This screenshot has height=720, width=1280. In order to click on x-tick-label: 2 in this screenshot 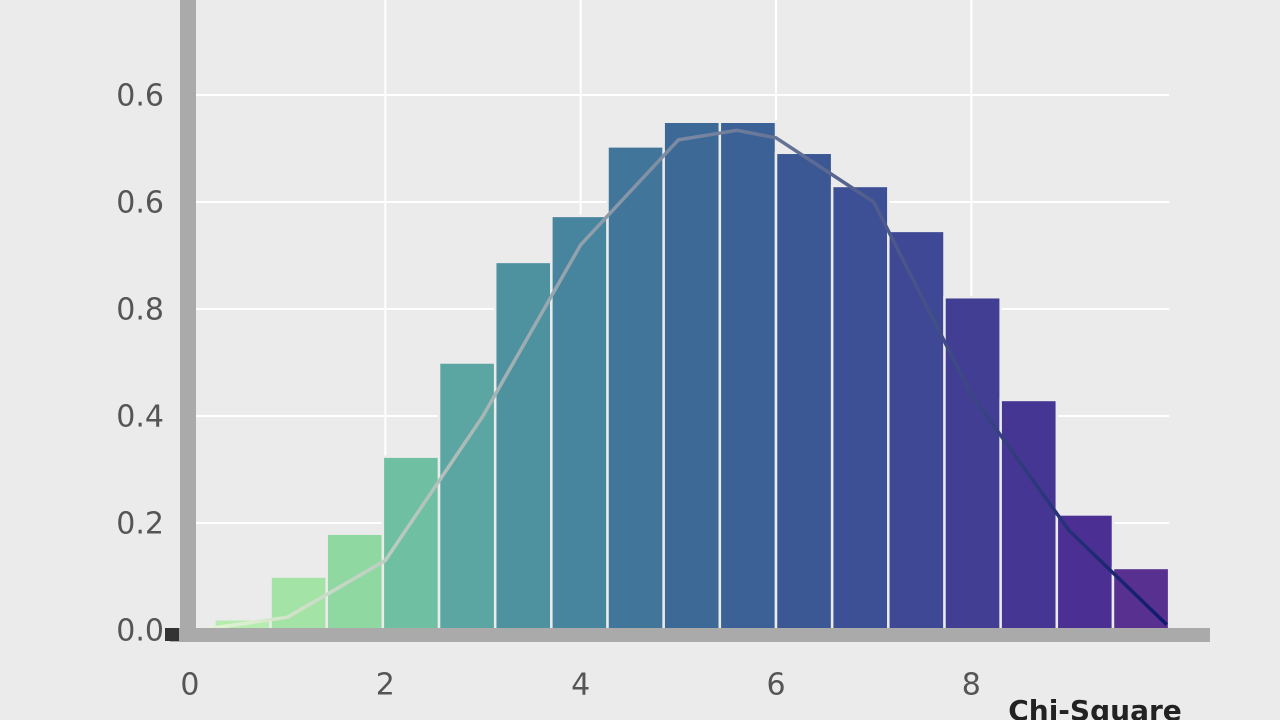, I will do `click(385, 685)`.